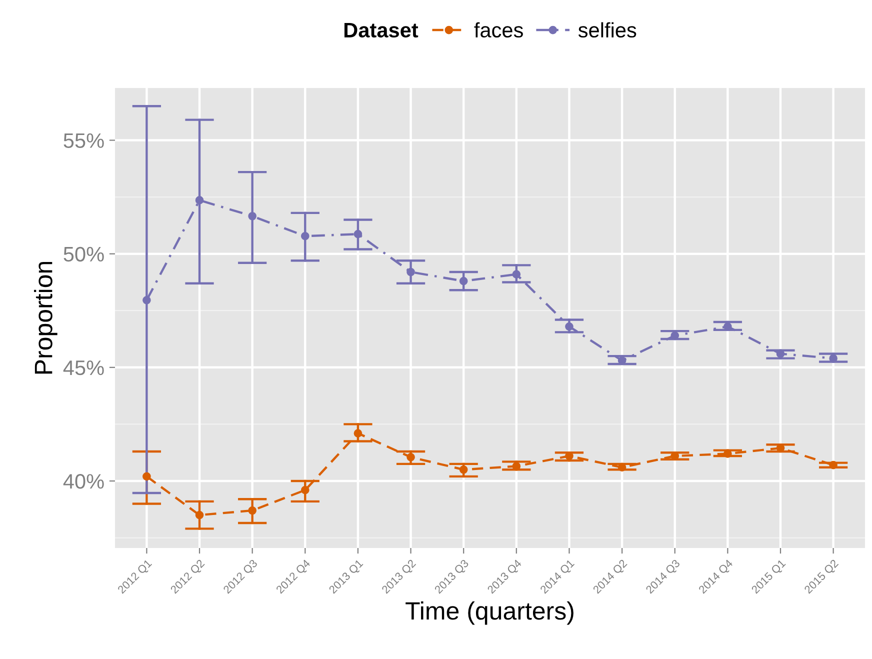  I want to click on y-axis-title: Proportion, so click(46, 318).